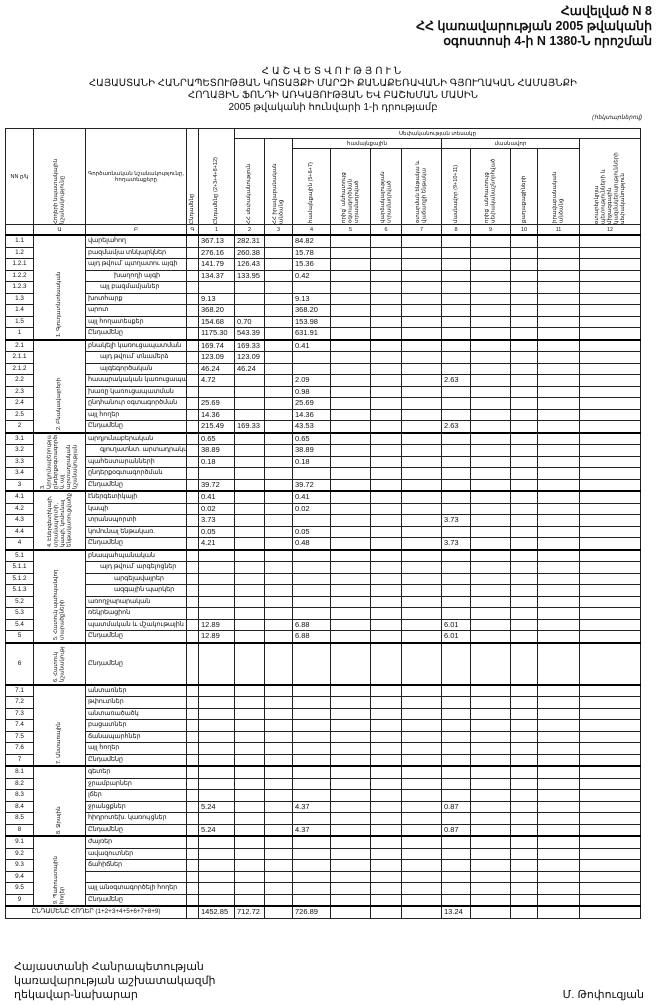 The height and width of the screenshot is (1005, 666). What do you see at coordinates (19, 241) in the screenshot?
I see `row-number: 1.1` at bounding box center [19, 241].